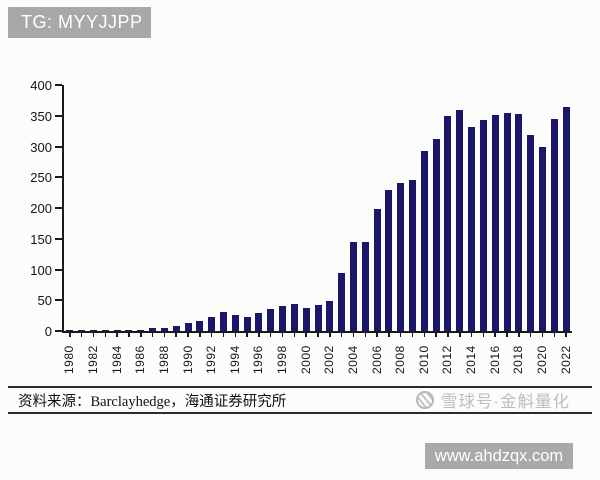 Image resolution: width=600 pixels, height=480 pixels. What do you see at coordinates (41, 85) in the screenshot?
I see `y-tick-label: 400` at bounding box center [41, 85].